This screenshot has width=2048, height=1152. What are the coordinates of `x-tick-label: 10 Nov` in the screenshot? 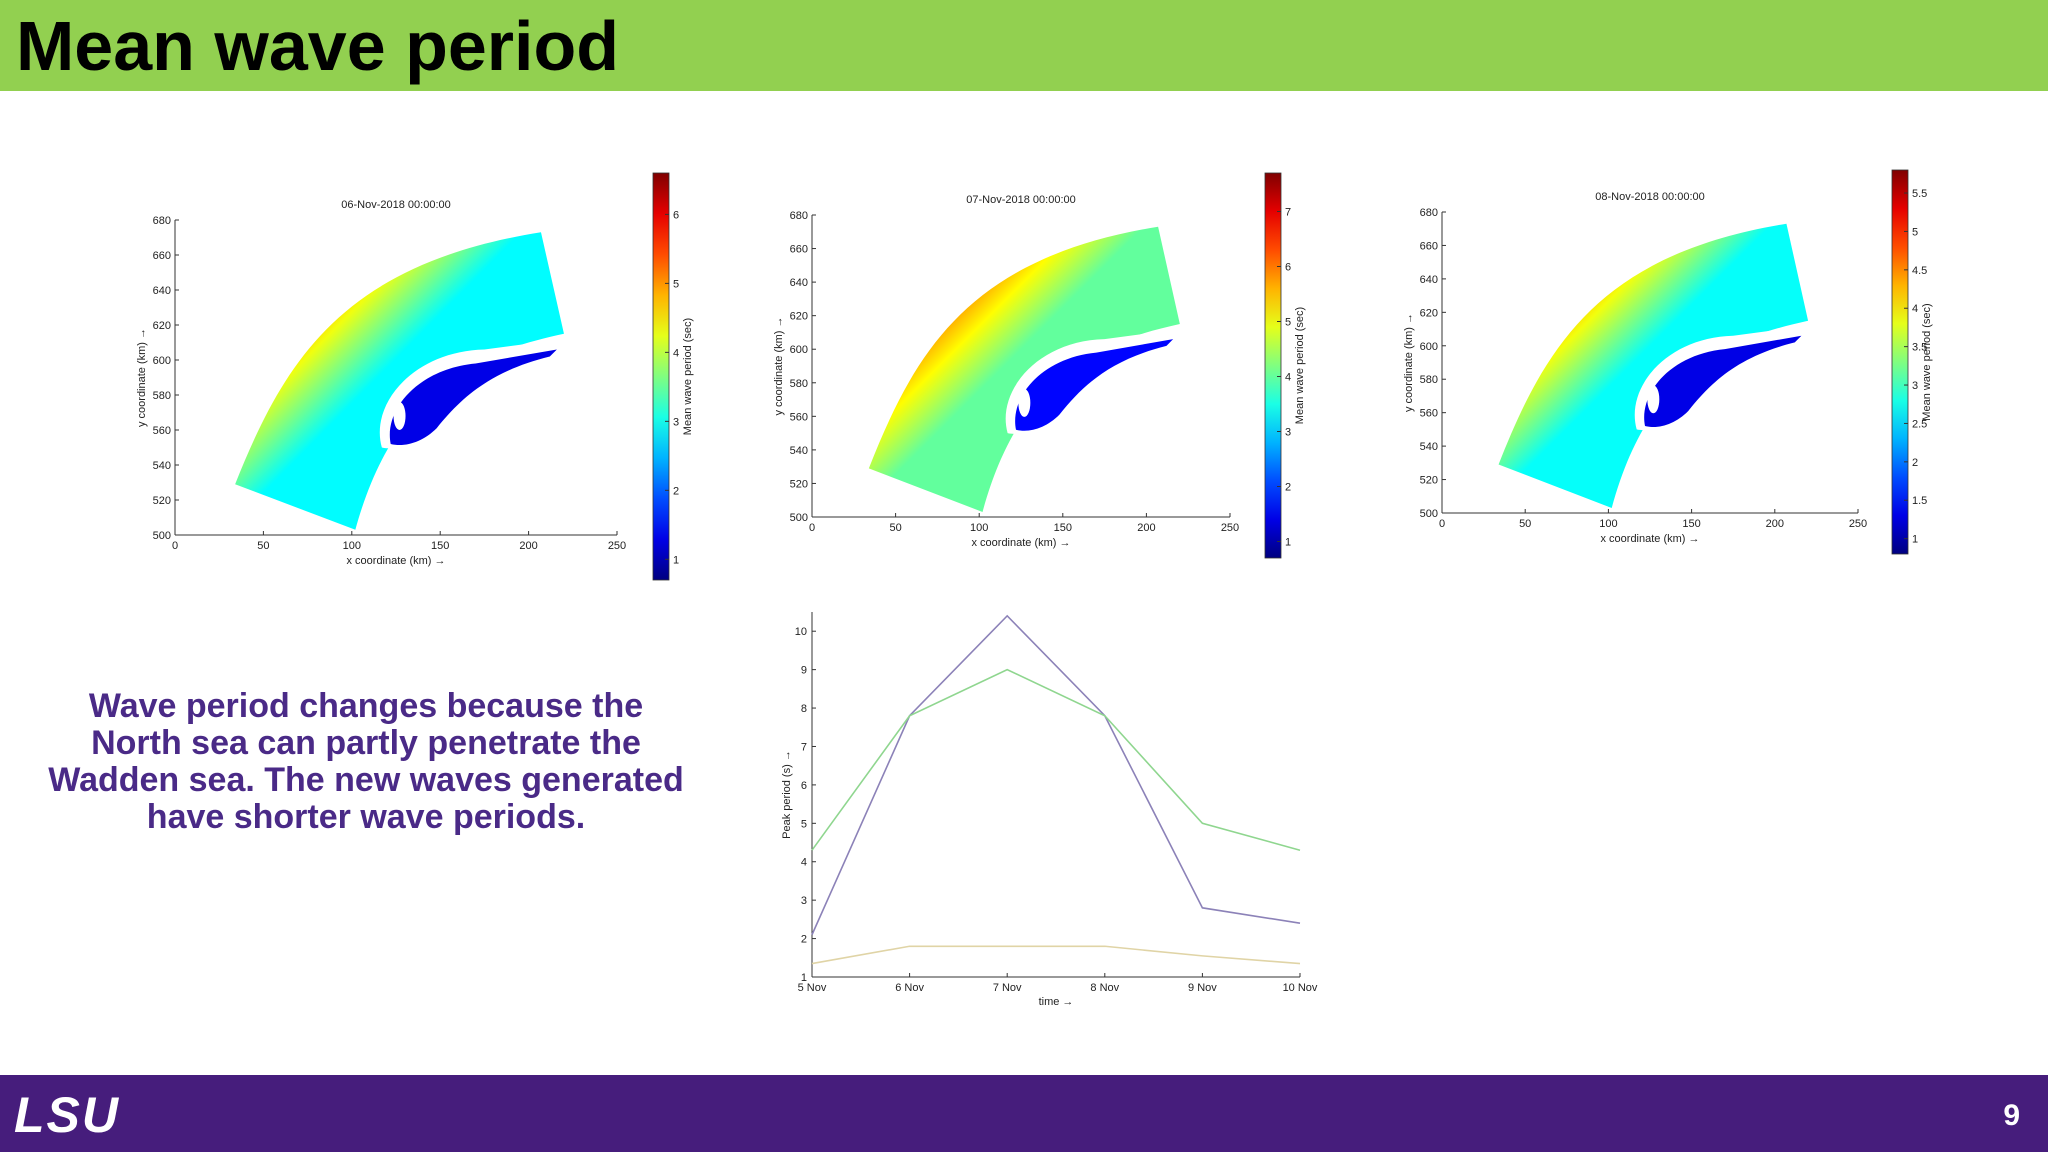 It's located at (1300, 988).